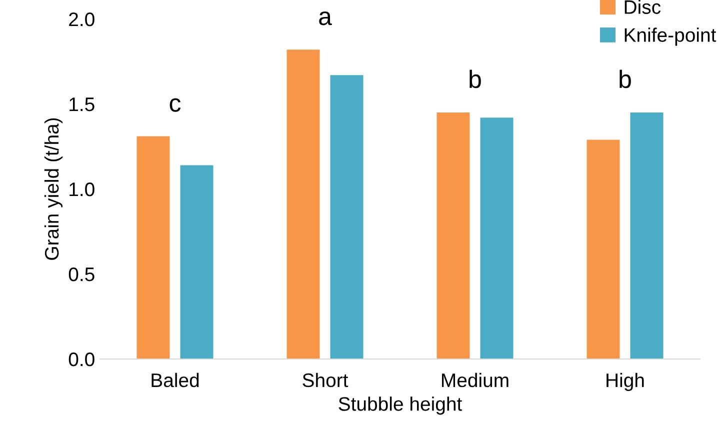 This screenshot has height=437, width=718. Describe the element at coordinates (670, 37) in the screenshot. I see `legend-label: Knife-point` at that location.